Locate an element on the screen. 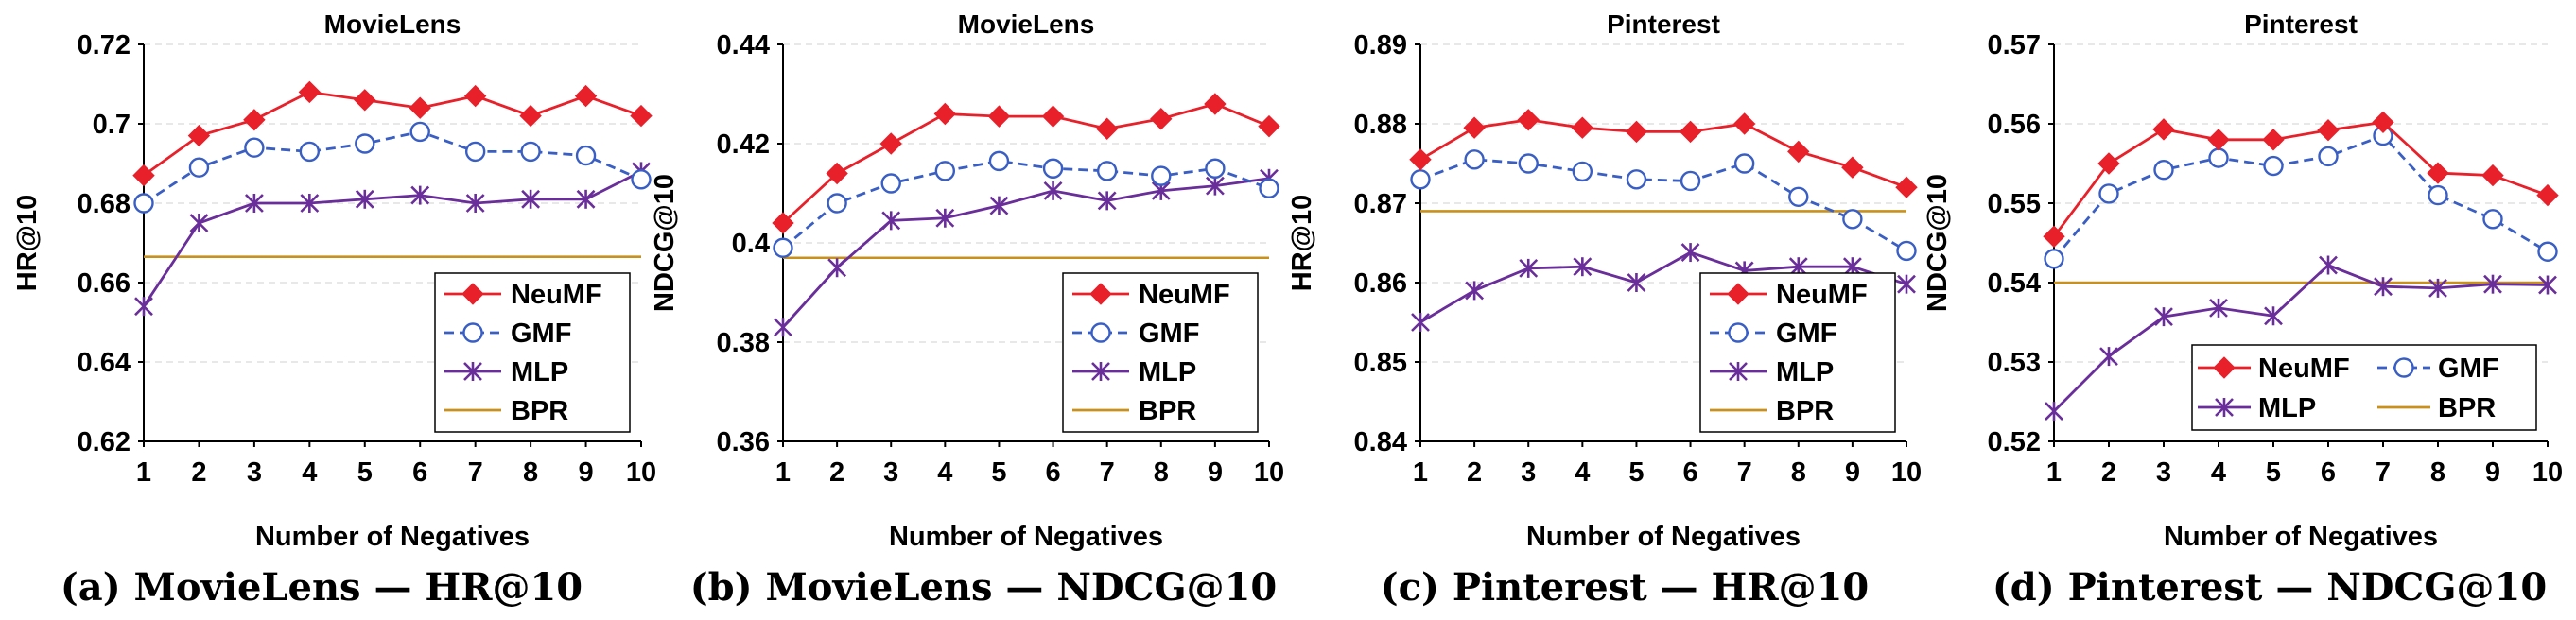 This screenshot has width=2576, height=620. panel-caption: (b) MovieLens — NDCG@10 is located at coordinates (984, 587).